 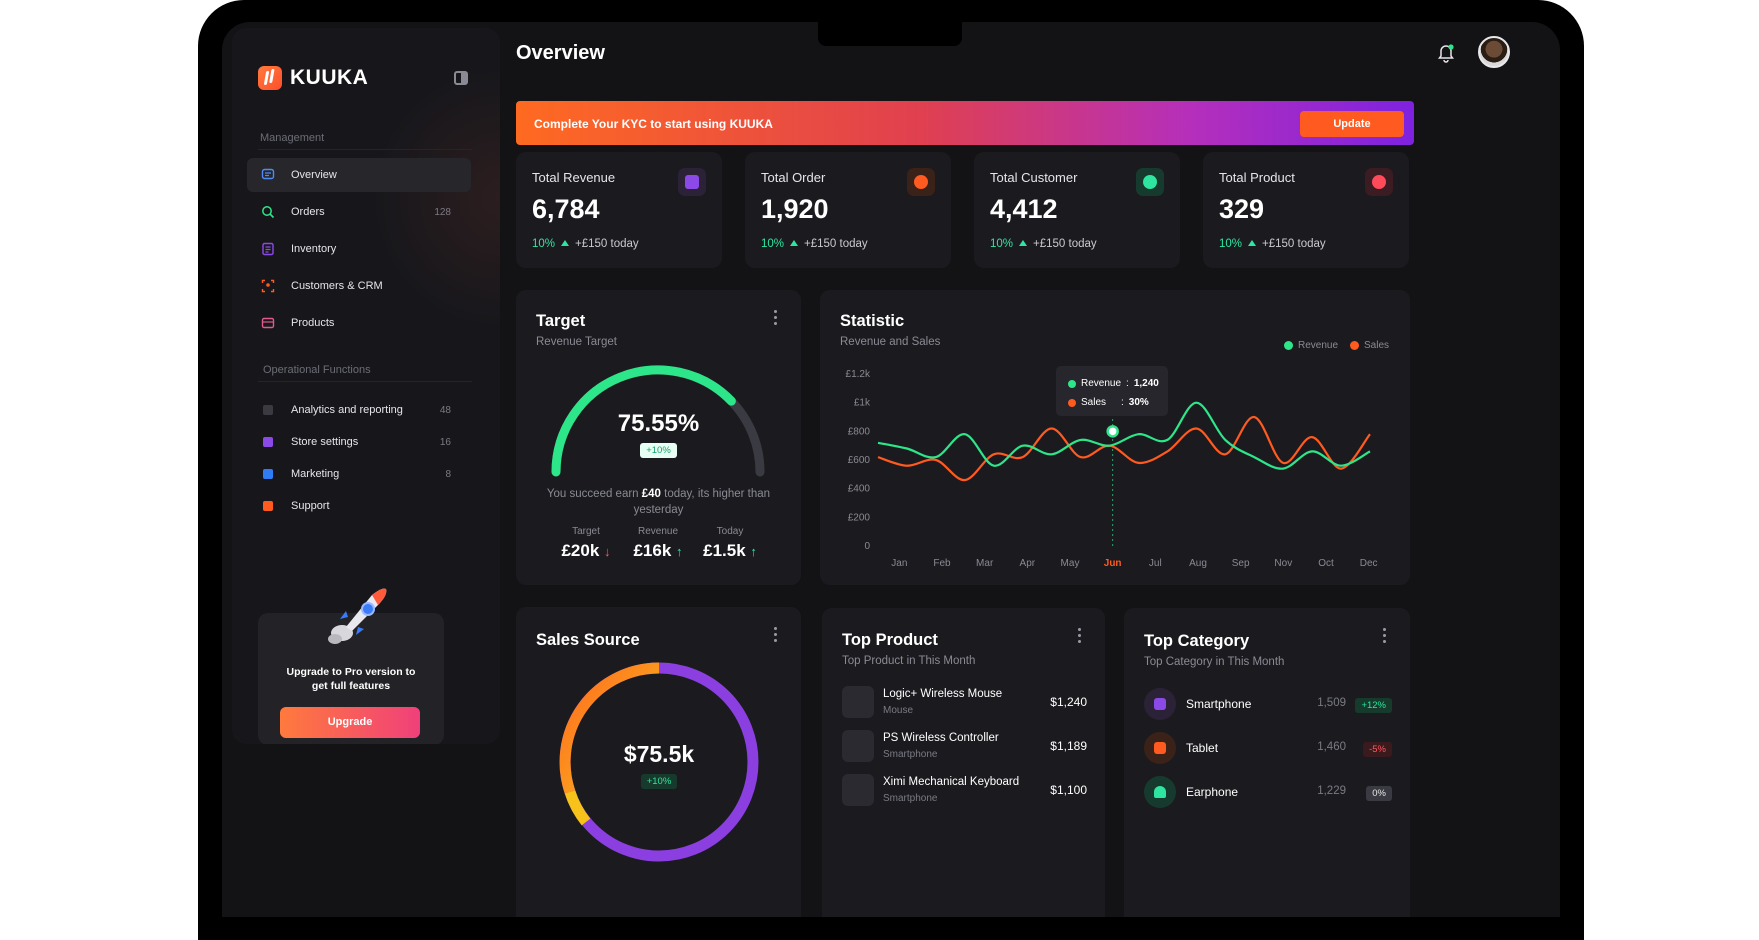 I want to click on category-value: 1,509, so click(x=1331, y=703).